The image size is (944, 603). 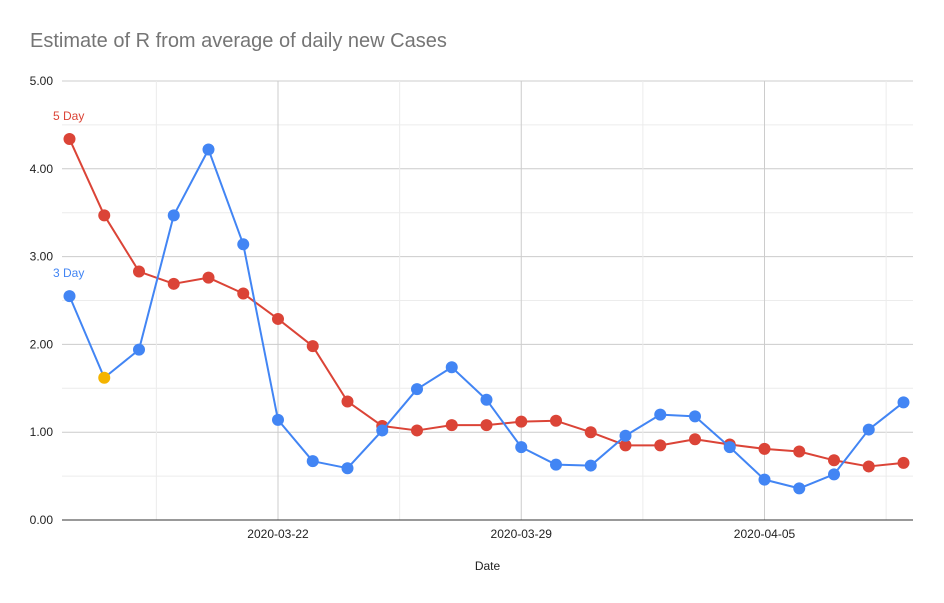 What do you see at coordinates (42, 344) in the screenshot?
I see `y-tick-label: 2.00` at bounding box center [42, 344].